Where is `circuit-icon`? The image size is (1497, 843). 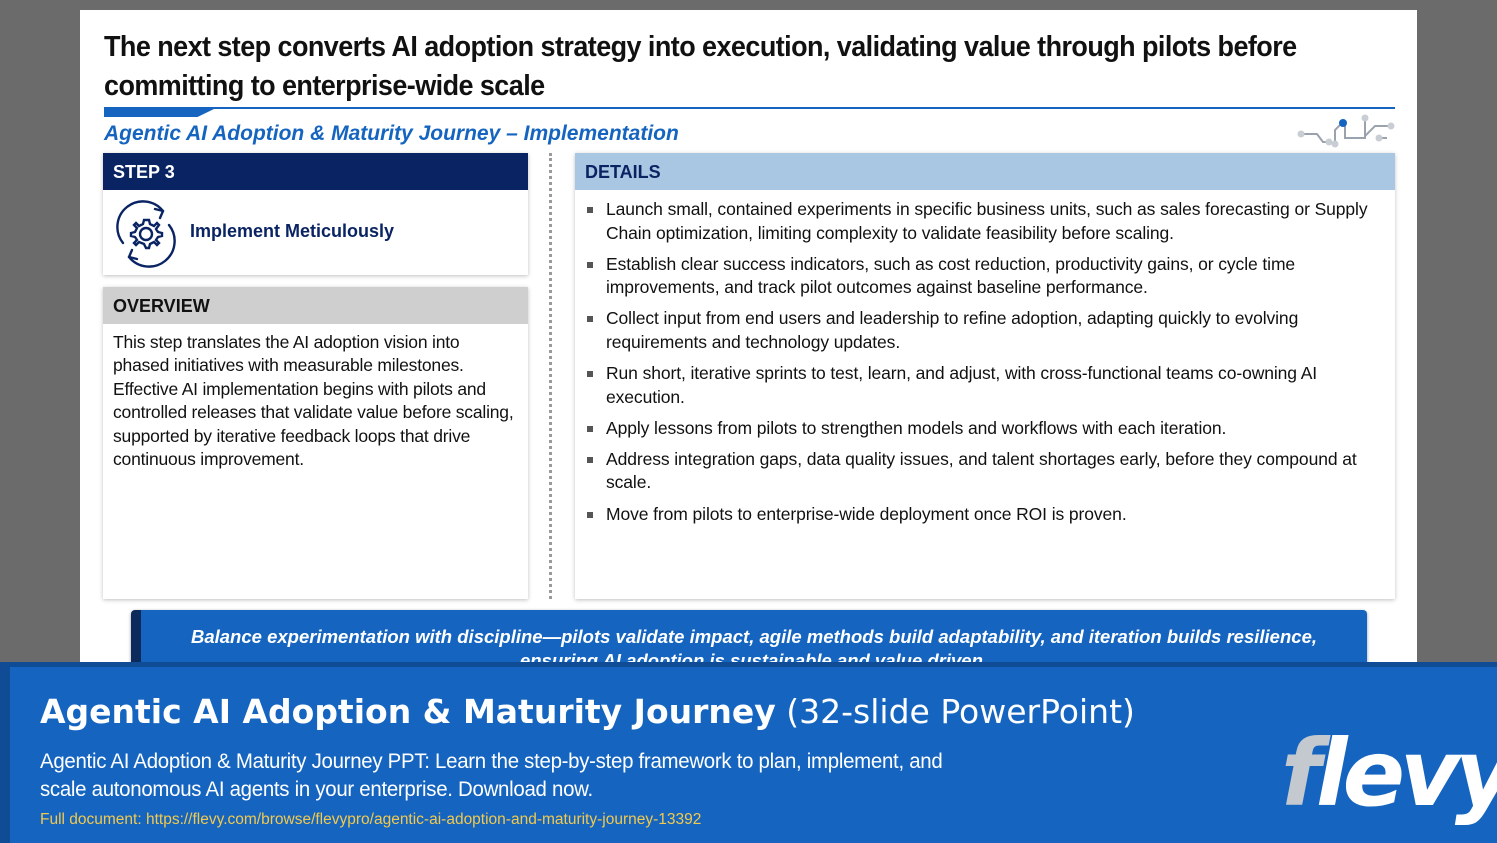
circuit-icon is located at coordinates (1346, 131).